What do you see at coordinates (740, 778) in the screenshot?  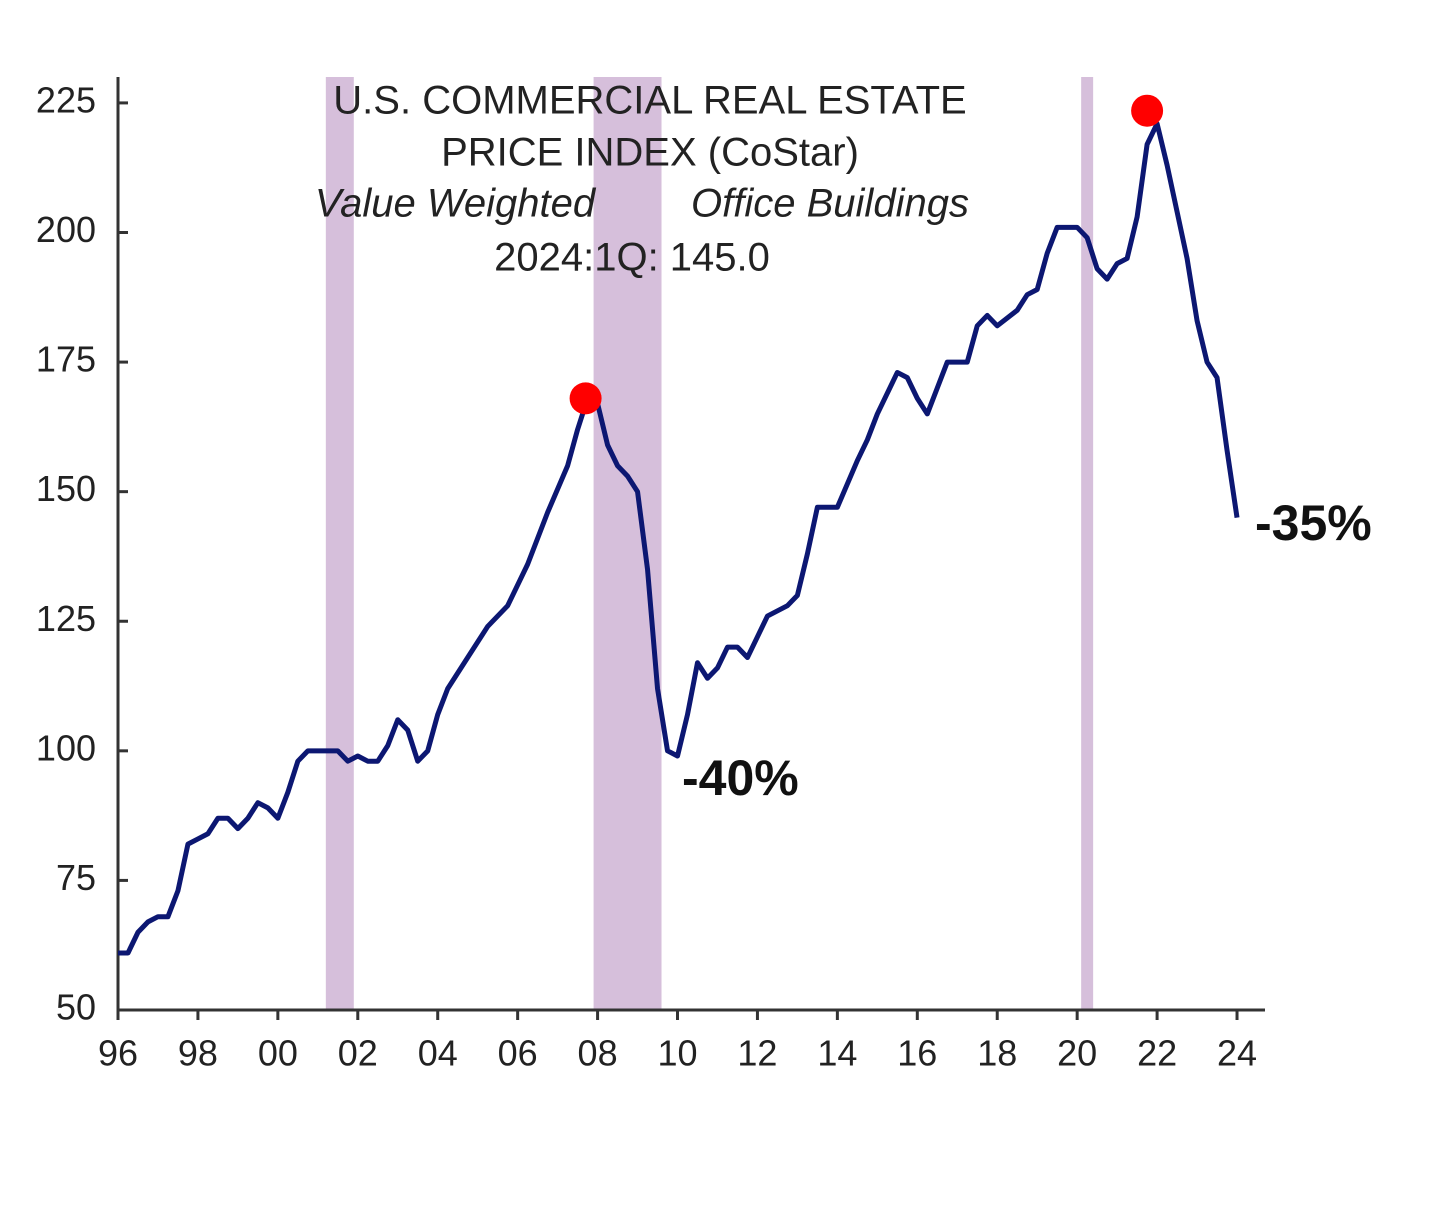 I see `annotation: -40%` at bounding box center [740, 778].